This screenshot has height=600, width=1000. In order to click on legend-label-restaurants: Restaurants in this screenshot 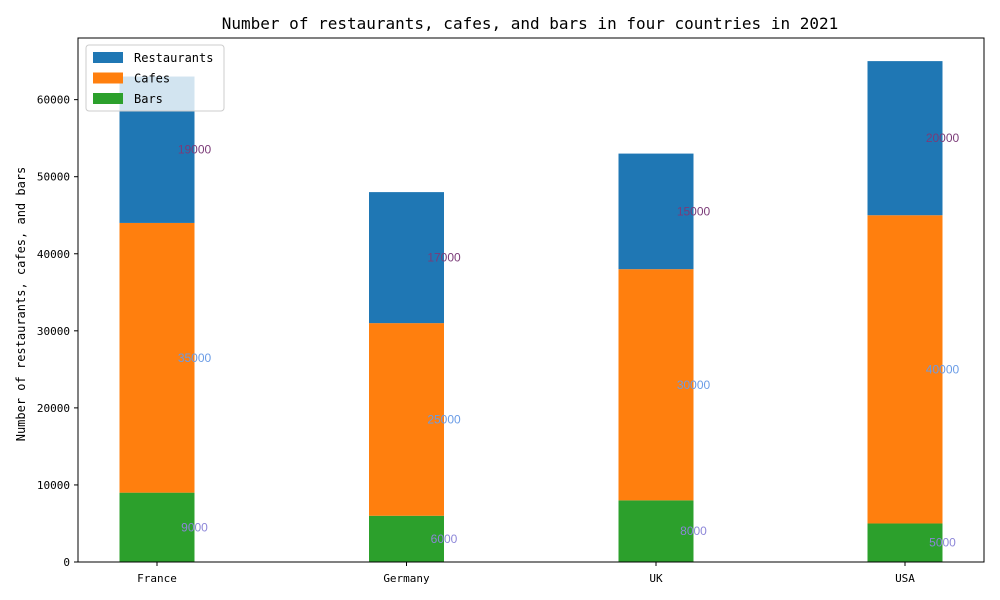, I will do `click(173, 58)`.